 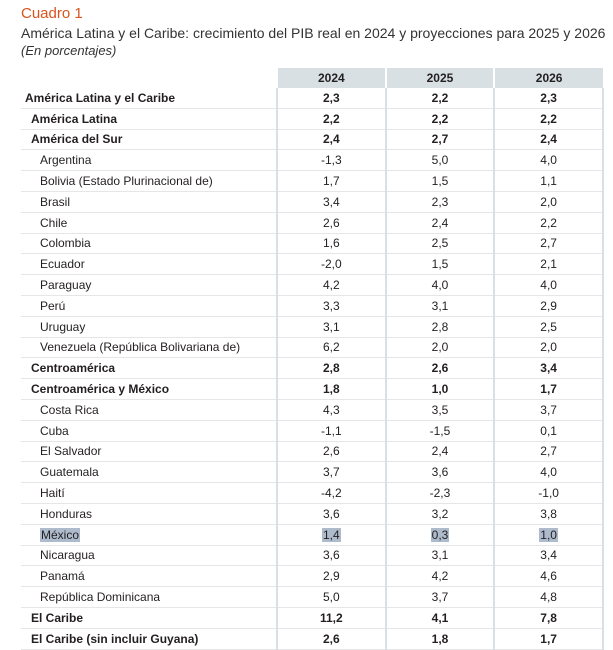 I want to click on row-label-text: Centroamérica y México, so click(x=100, y=389).